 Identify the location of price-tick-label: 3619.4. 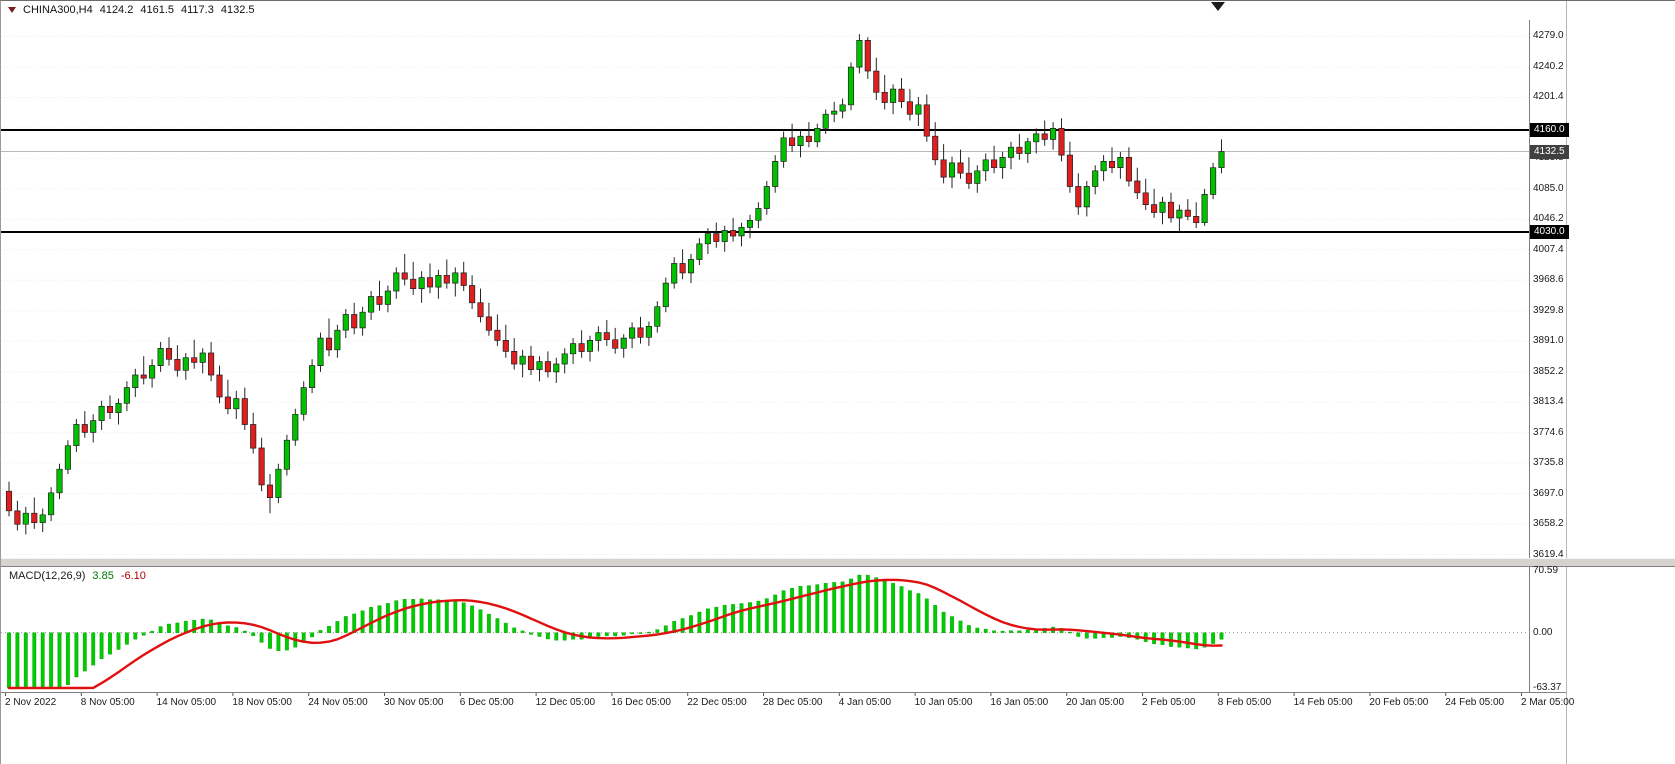
(1548, 554).